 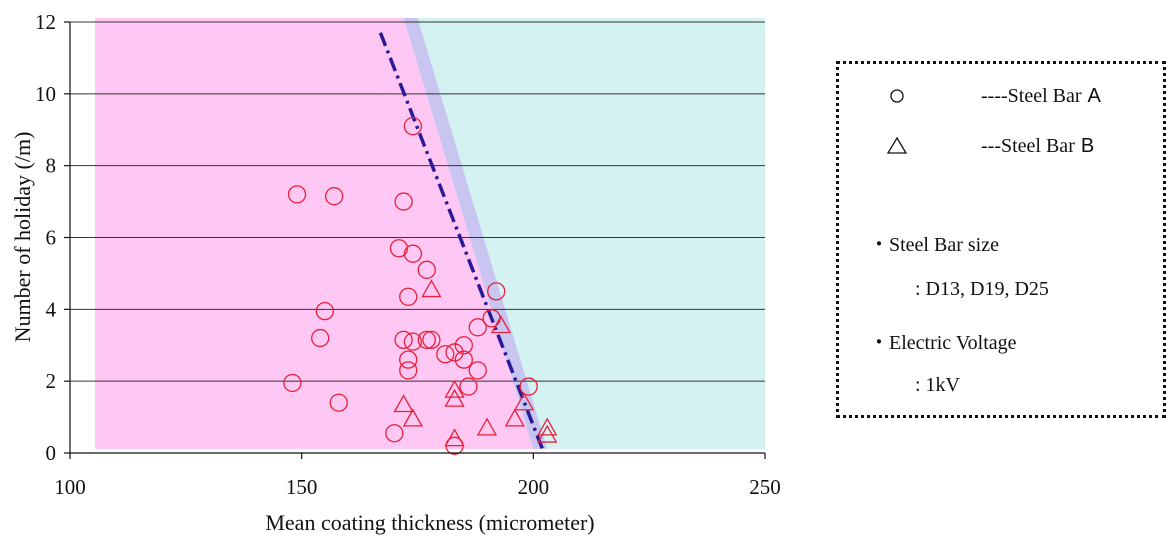 What do you see at coordinates (897, 145) in the screenshot?
I see `triangle-marker-icon` at bounding box center [897, 145].